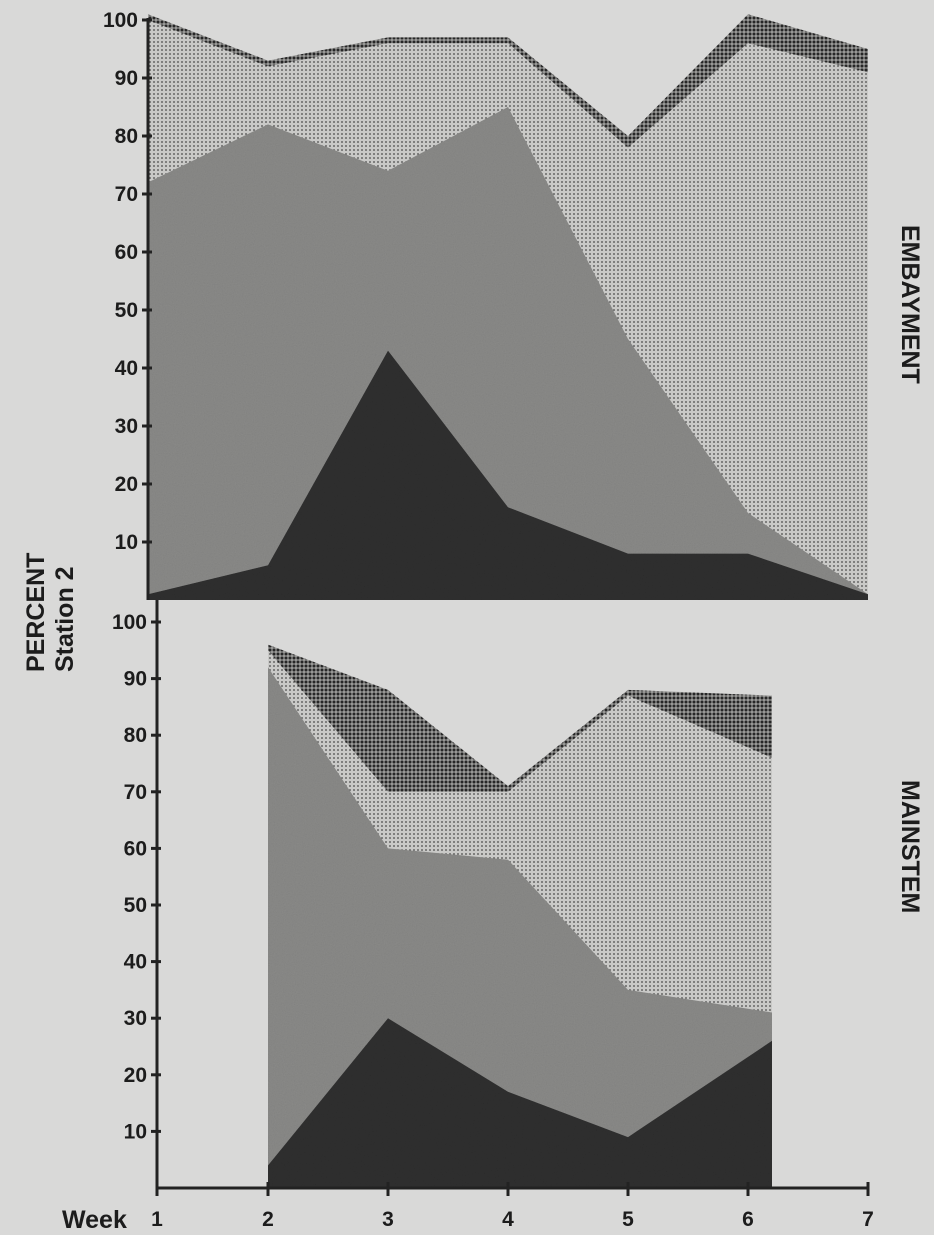  Describe the element at coordinates (868, 1219) in the screenshot. I see `x-tick-label: 7` at that location.